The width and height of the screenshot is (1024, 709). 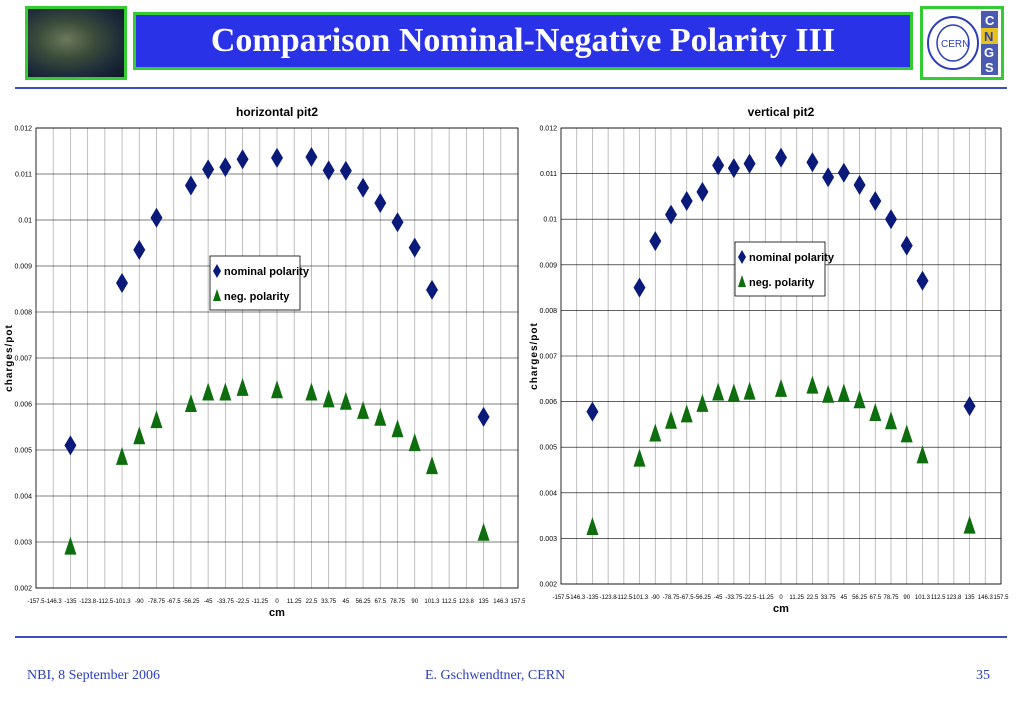 I want to click on x-tick-label: 0, so click(x=277, y=602).